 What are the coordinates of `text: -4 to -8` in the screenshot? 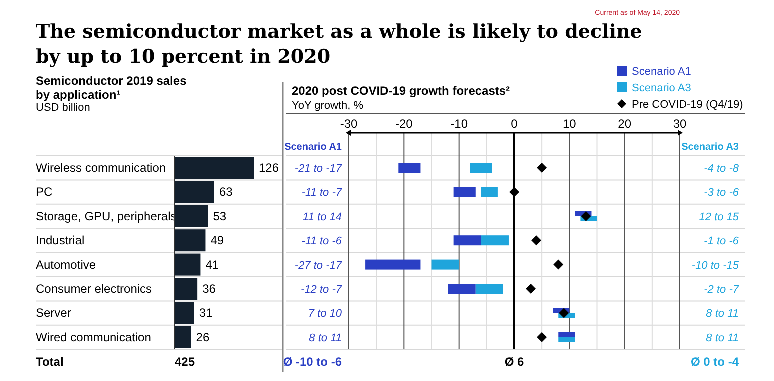 It's located at (722, 169).